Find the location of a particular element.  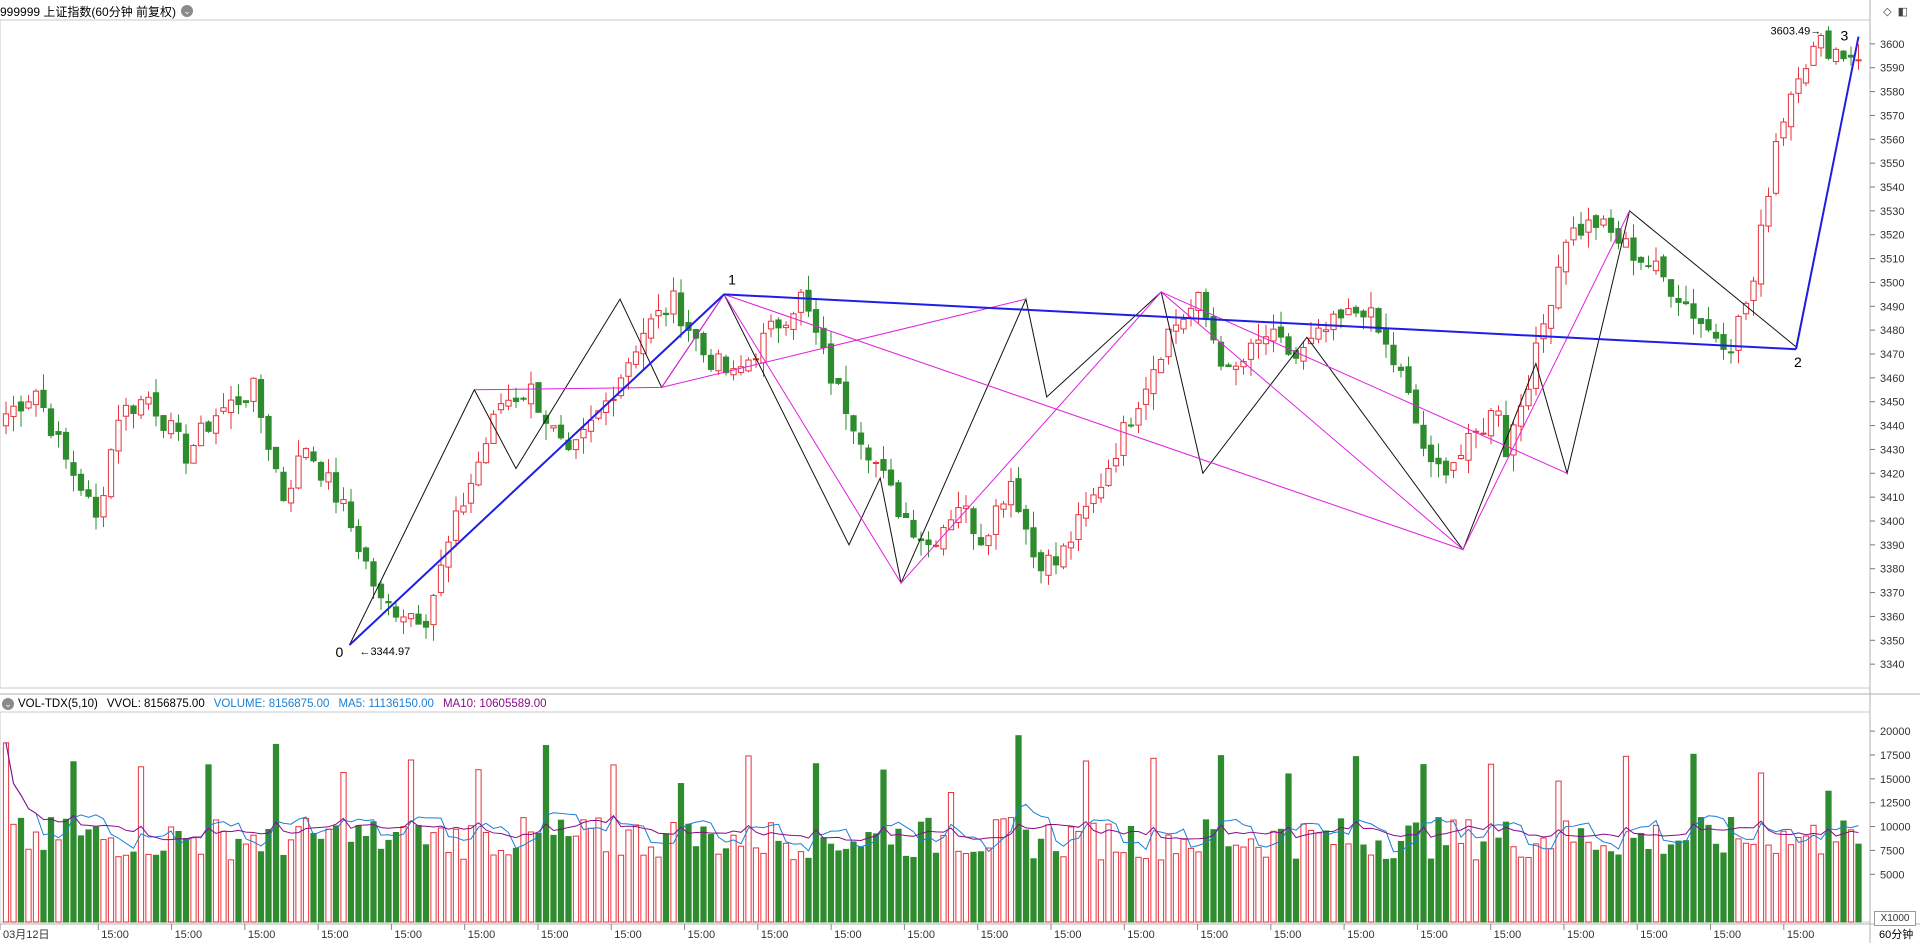

volume-tick-label: 5000 is located at coordinates (1892, 875).